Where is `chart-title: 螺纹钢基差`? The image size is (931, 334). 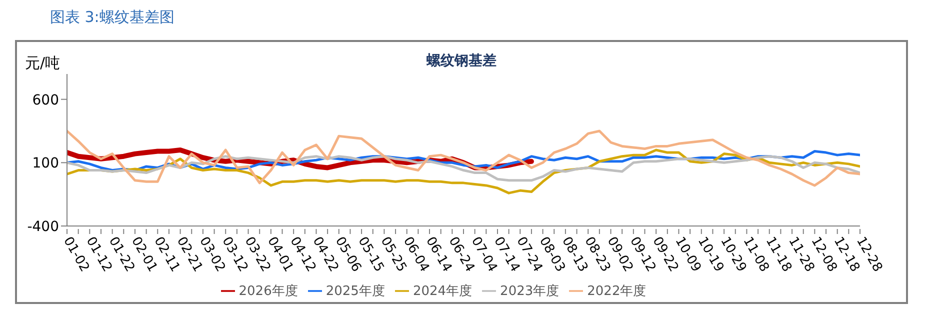 chart-title: 螺纹钢基差 is located at coordinates (461, 61).